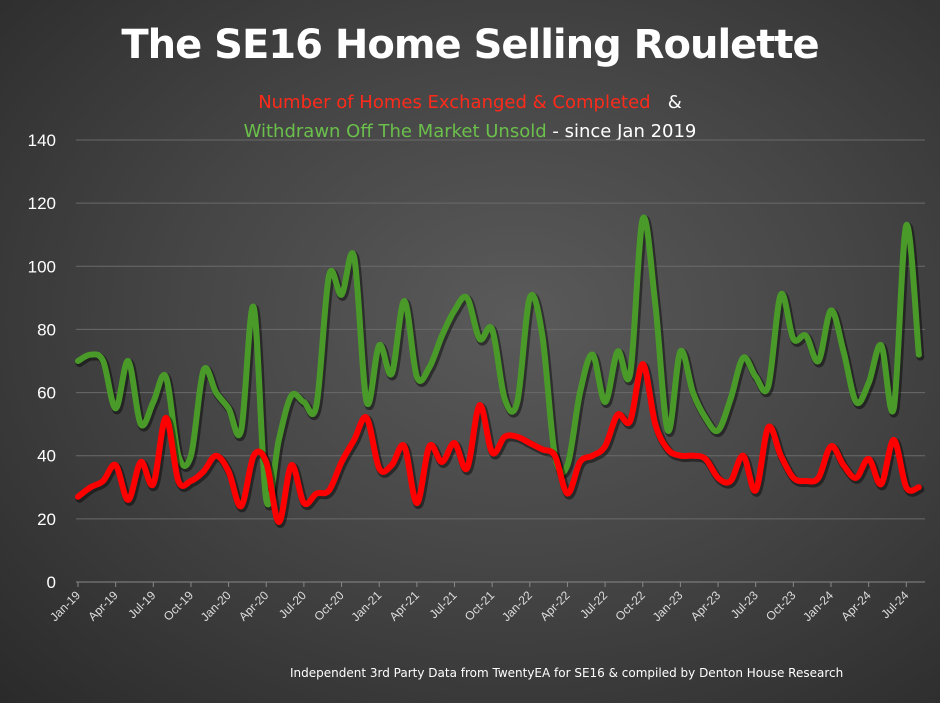  What do you see at coordinates (46, 519) in the screenshot?
I see `y-tick-label: 20` at bounding box center [46, 519].